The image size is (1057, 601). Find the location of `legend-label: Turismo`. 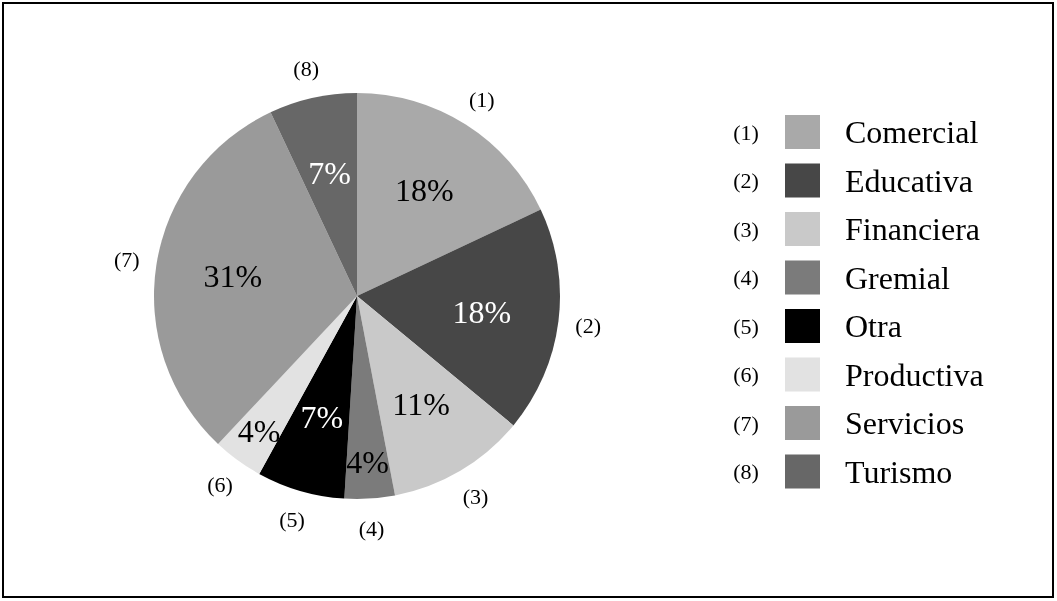

legend-label: Turismo is located at coordinates (899, 471).